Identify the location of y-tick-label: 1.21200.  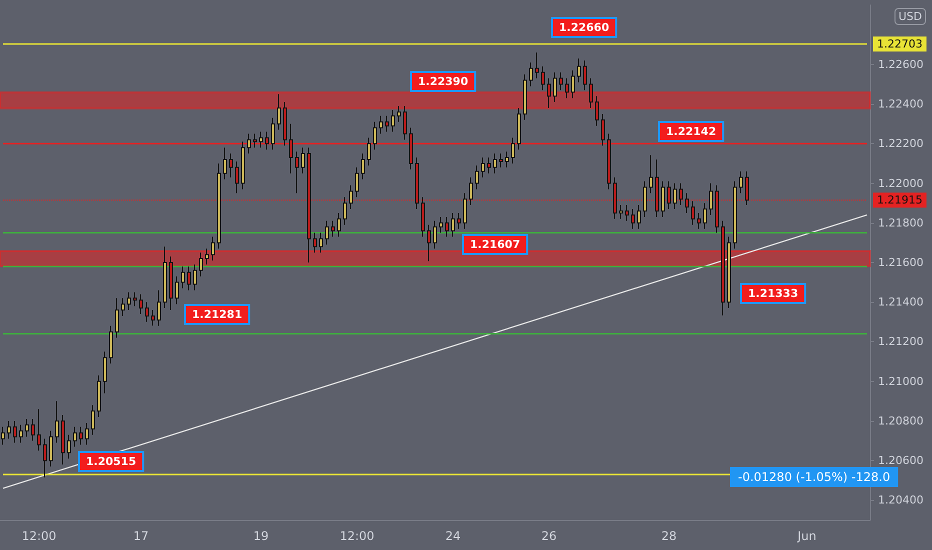
(901, 341).